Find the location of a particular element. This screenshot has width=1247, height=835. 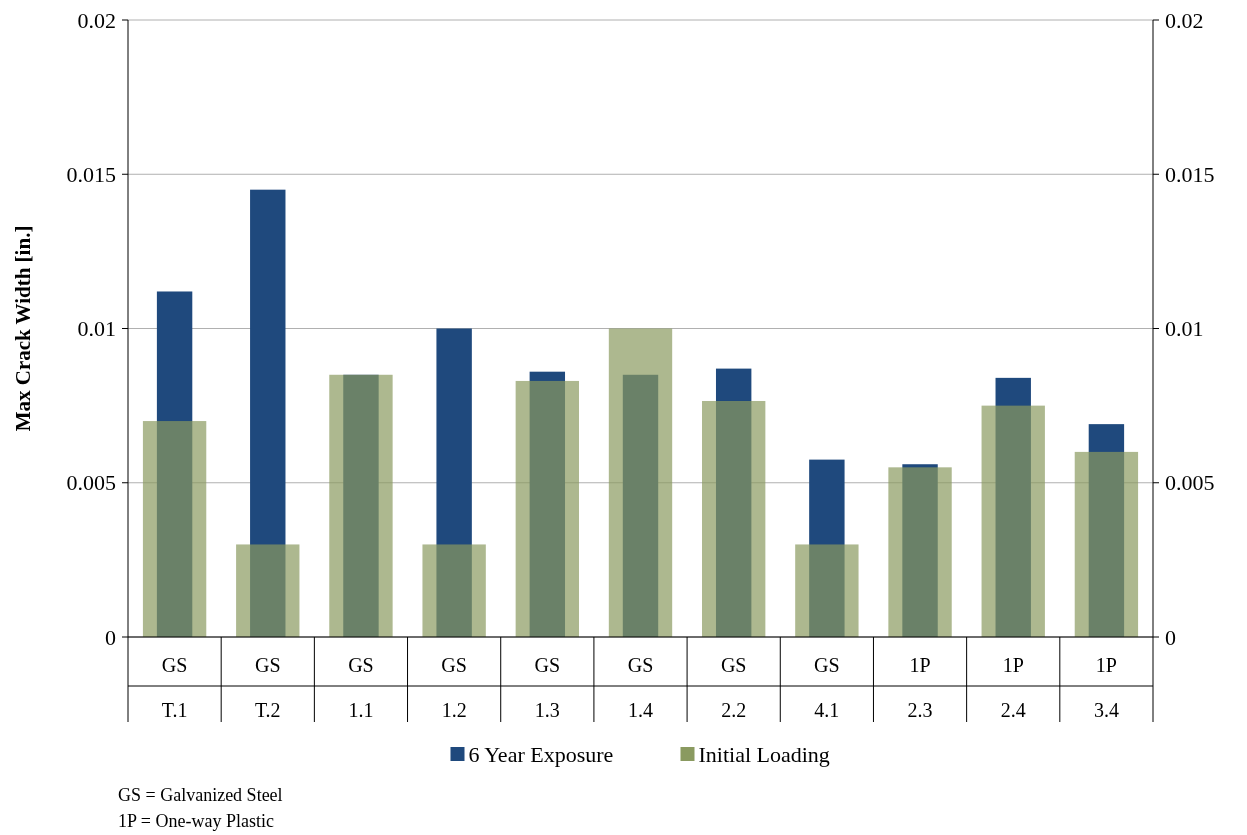

y2-tick-label: 0 is located at coordinates (1170, 637).